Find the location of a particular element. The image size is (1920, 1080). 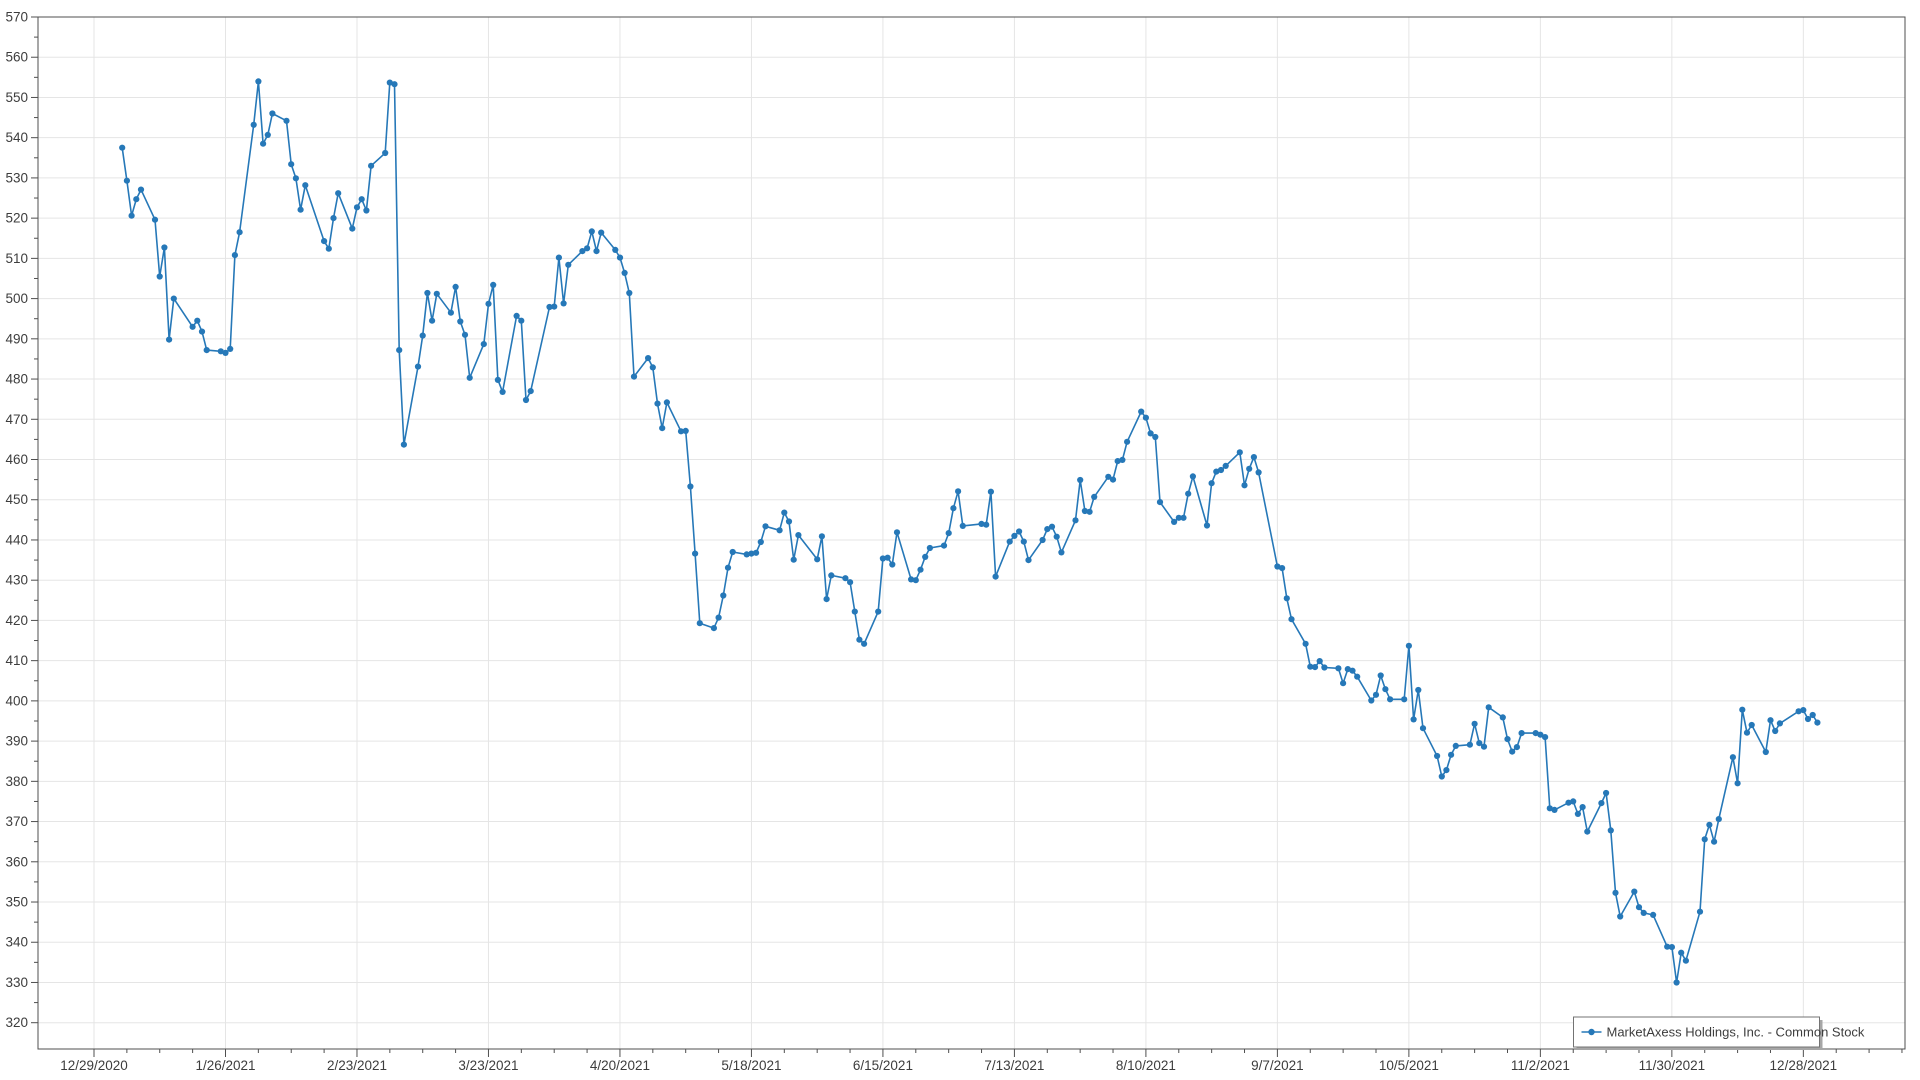

y-axis-label: 430 is located at coordinates (16, 580).